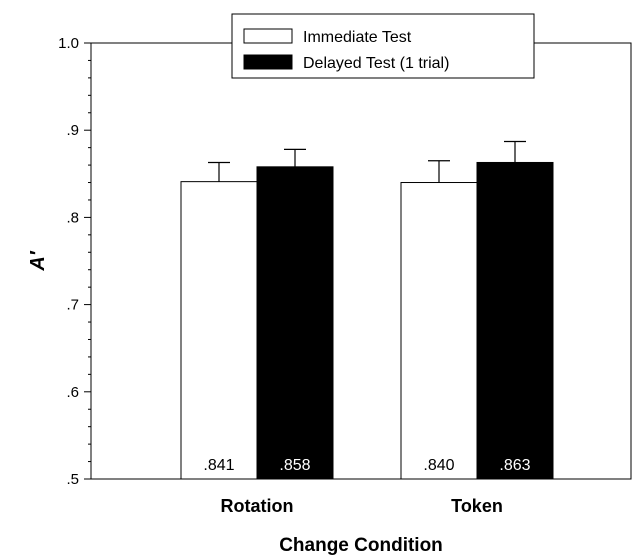  I want to click on y-tick-label: .6, so click(72, 392).